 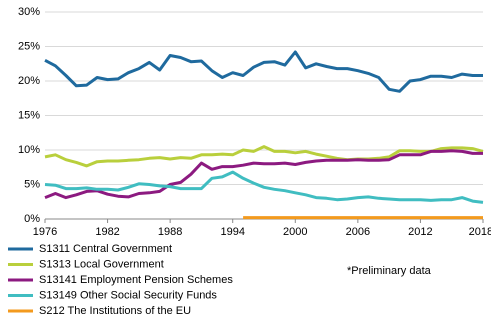 I want to click on y-tick-label: 5%, so click(x=32, y=184).